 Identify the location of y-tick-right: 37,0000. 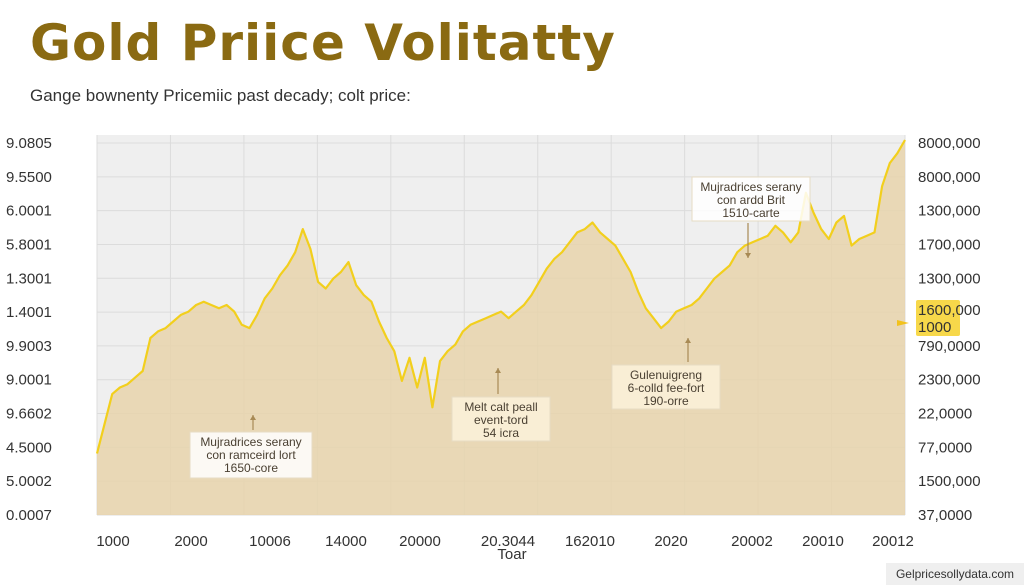
(945, 515).